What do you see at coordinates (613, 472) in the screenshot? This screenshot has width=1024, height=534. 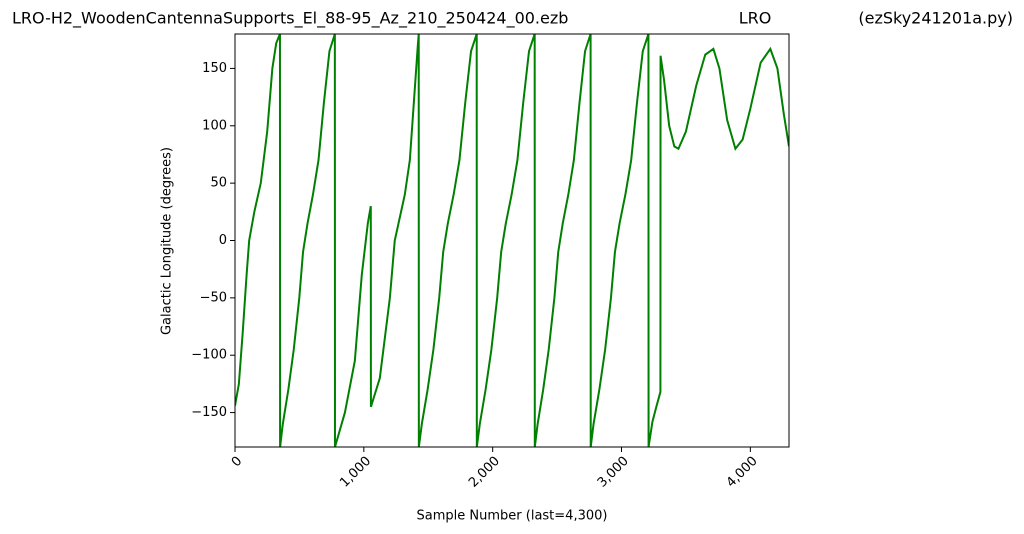 I see `x-tick-label: 3,000` at bounding box center [613, 472].